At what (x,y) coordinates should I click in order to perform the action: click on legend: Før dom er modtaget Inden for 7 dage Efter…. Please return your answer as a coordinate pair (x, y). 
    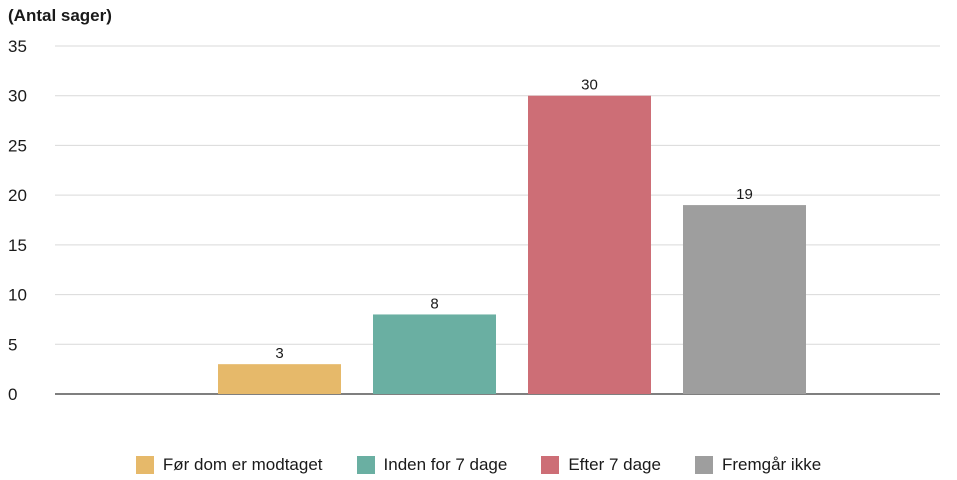
    Looking at the image, I should click on (478, 465).